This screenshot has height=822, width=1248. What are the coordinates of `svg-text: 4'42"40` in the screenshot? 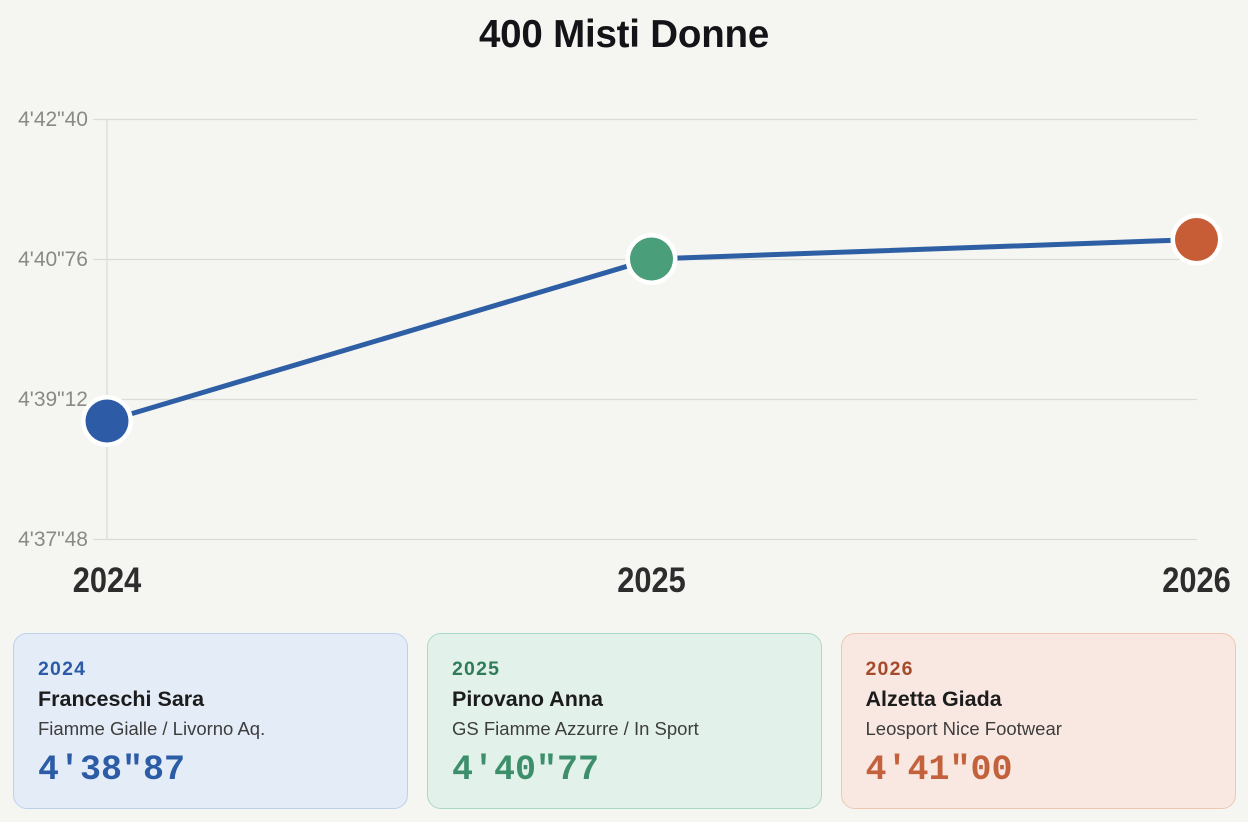 It's located at (53, 119).